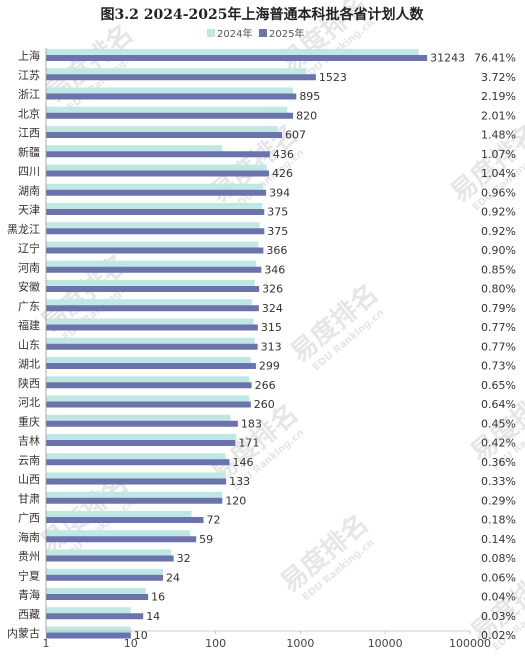 The width and height of the screenshot is (525, 657). What do you see at coordinates (29, 287) in the screenshot?
I see `category-label: 安徽` at bounding box center [29, 287].